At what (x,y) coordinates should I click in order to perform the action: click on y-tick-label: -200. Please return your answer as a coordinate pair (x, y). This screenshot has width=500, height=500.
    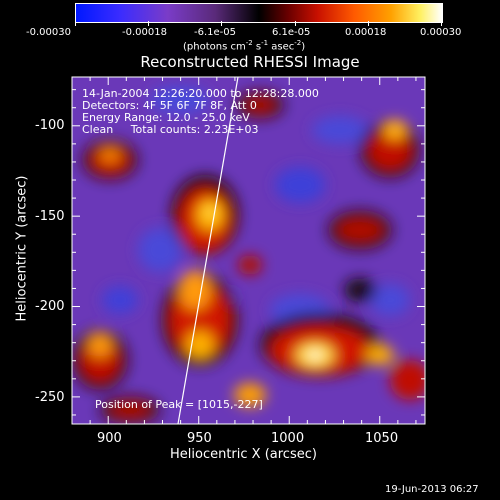
    Looking at the image, I should click on (50, 306).